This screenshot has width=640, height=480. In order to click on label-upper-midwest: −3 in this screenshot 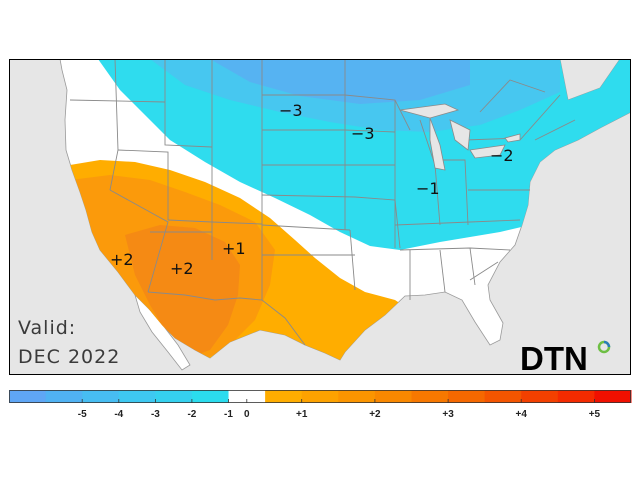, I will do `click(363, 133)`.